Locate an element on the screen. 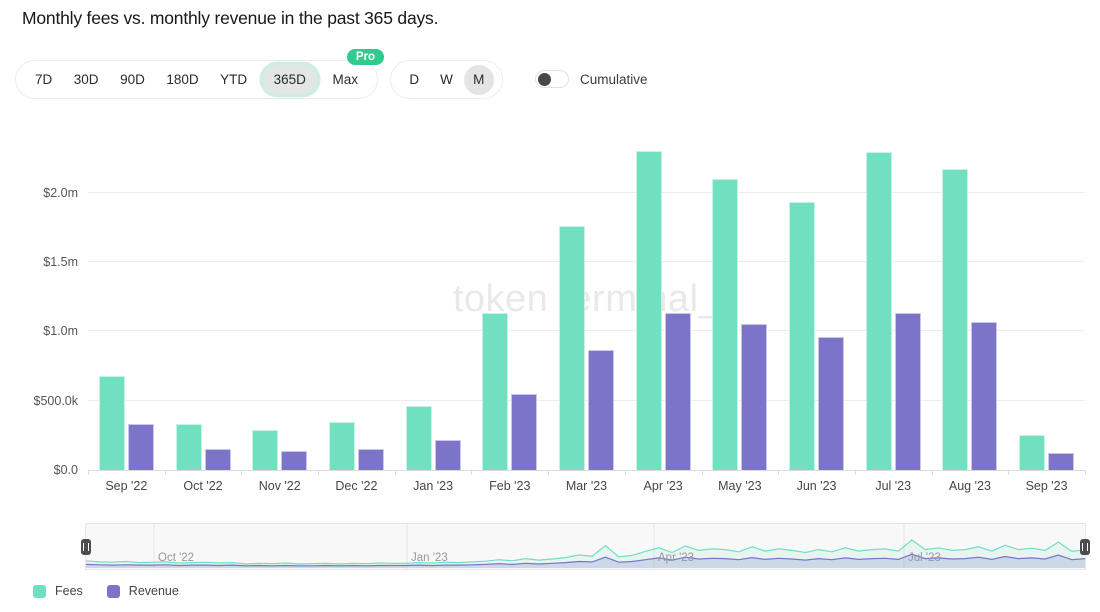 Image resolution: width=1100 pixels, height=612 pixels. bar-group-jan23 is located at coordinates (433, 305).